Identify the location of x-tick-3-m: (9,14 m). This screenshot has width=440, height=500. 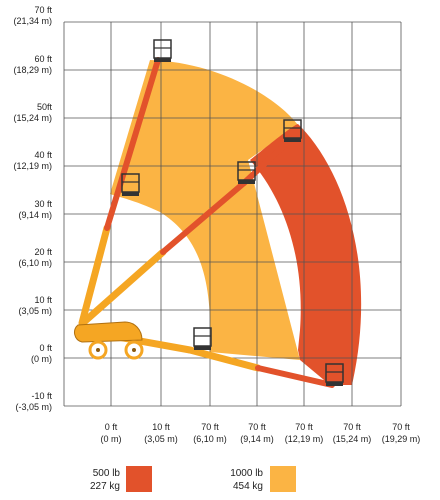
(257, 439).